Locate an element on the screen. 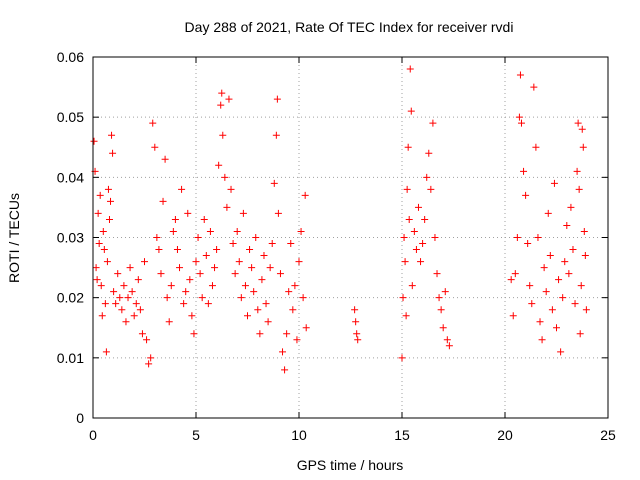 The height and width of the screenshot is (480, 640). y-tick-label: 0.05 is located at coordinates (70, 117).